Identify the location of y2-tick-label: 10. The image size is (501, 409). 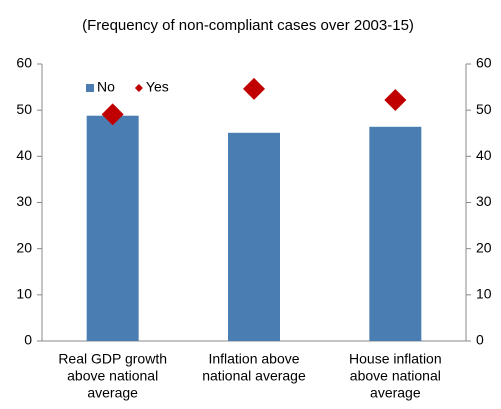
(484, 294).